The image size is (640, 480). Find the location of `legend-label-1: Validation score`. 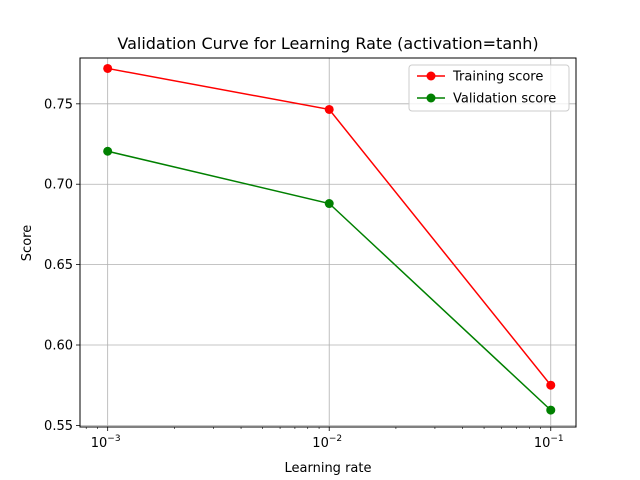

legend-label-1: Validation score is located at coordinates (504, 99).